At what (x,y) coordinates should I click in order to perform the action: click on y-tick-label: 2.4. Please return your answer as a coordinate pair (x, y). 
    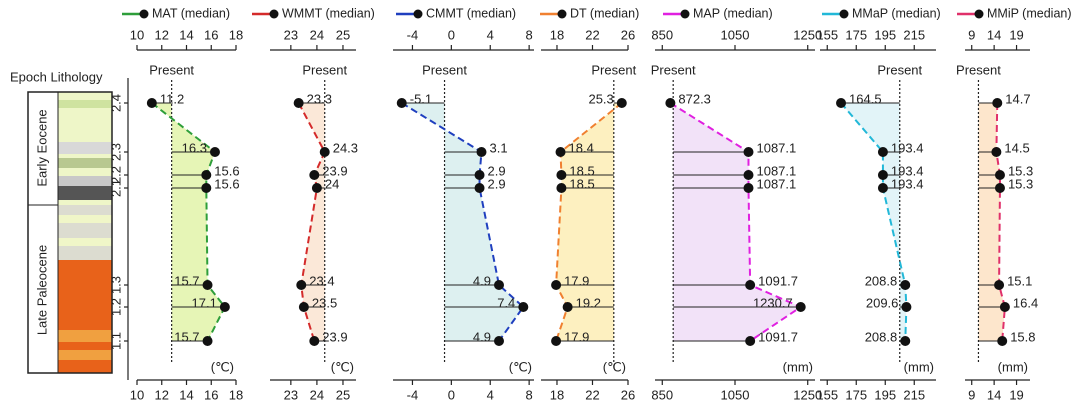
    Looking at the image, I should click on (115, 103).